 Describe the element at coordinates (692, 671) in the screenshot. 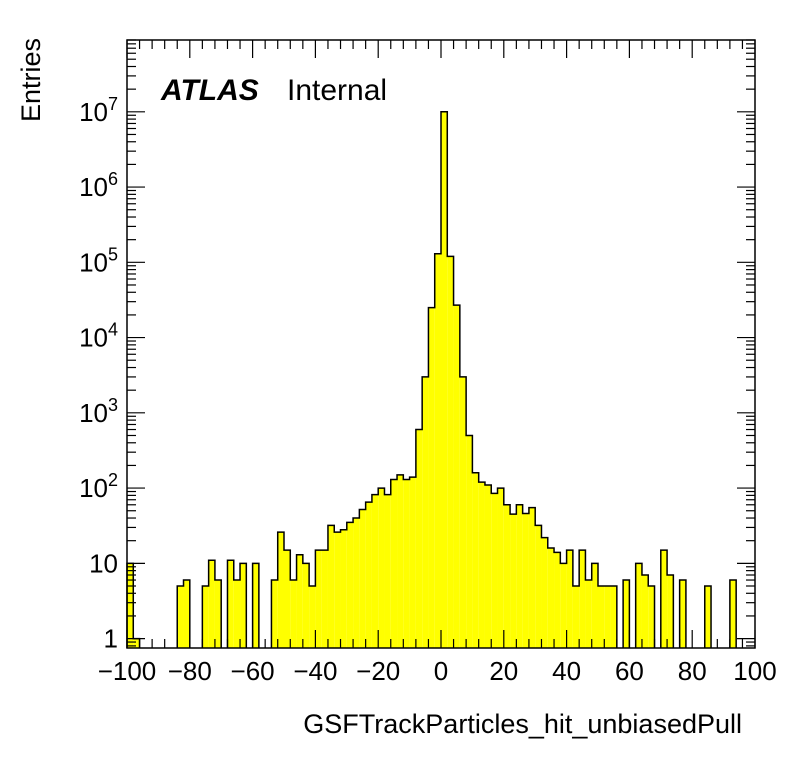

I see `x-tick-label: 80` at that location.